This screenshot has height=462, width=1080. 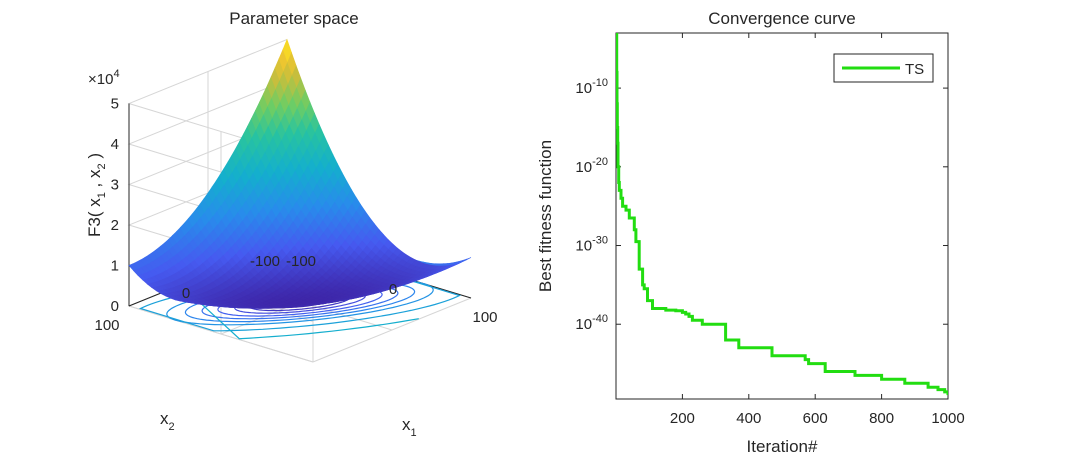 What do you see at coordinates (591, 323) in the screenshot?
I see `y-tick-label: 10-40` at bounding box center [591, 323].